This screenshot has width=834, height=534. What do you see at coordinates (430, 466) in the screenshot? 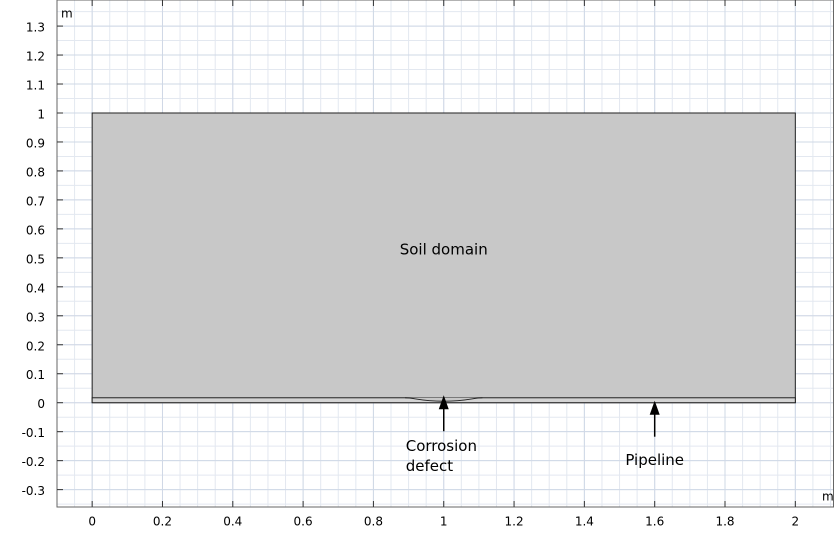
I see `defect-label: defect` at bounding box center [430, 466].